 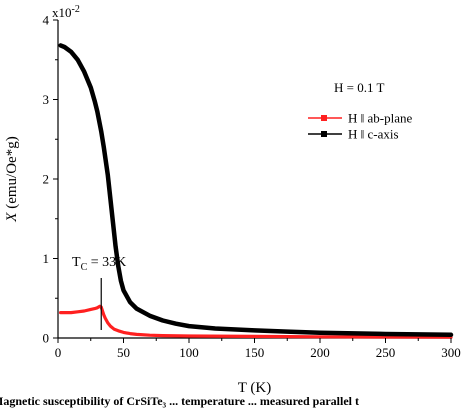 I want to click on x-tick-label: 200, so click(x=320, y=352).